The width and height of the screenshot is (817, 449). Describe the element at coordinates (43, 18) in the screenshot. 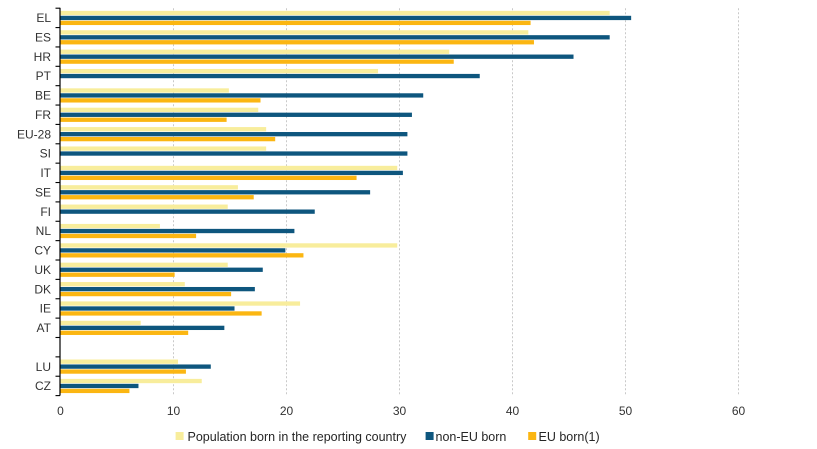

I see `svg-text: EL` at that location.